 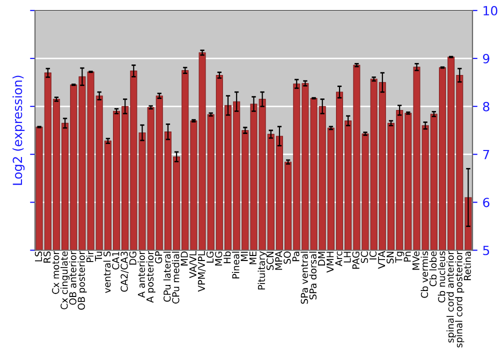 What do you see at coordinates (486, 107) in the screenshot?
I see `y-tick-label: 8` at bounding box center [486, 107].